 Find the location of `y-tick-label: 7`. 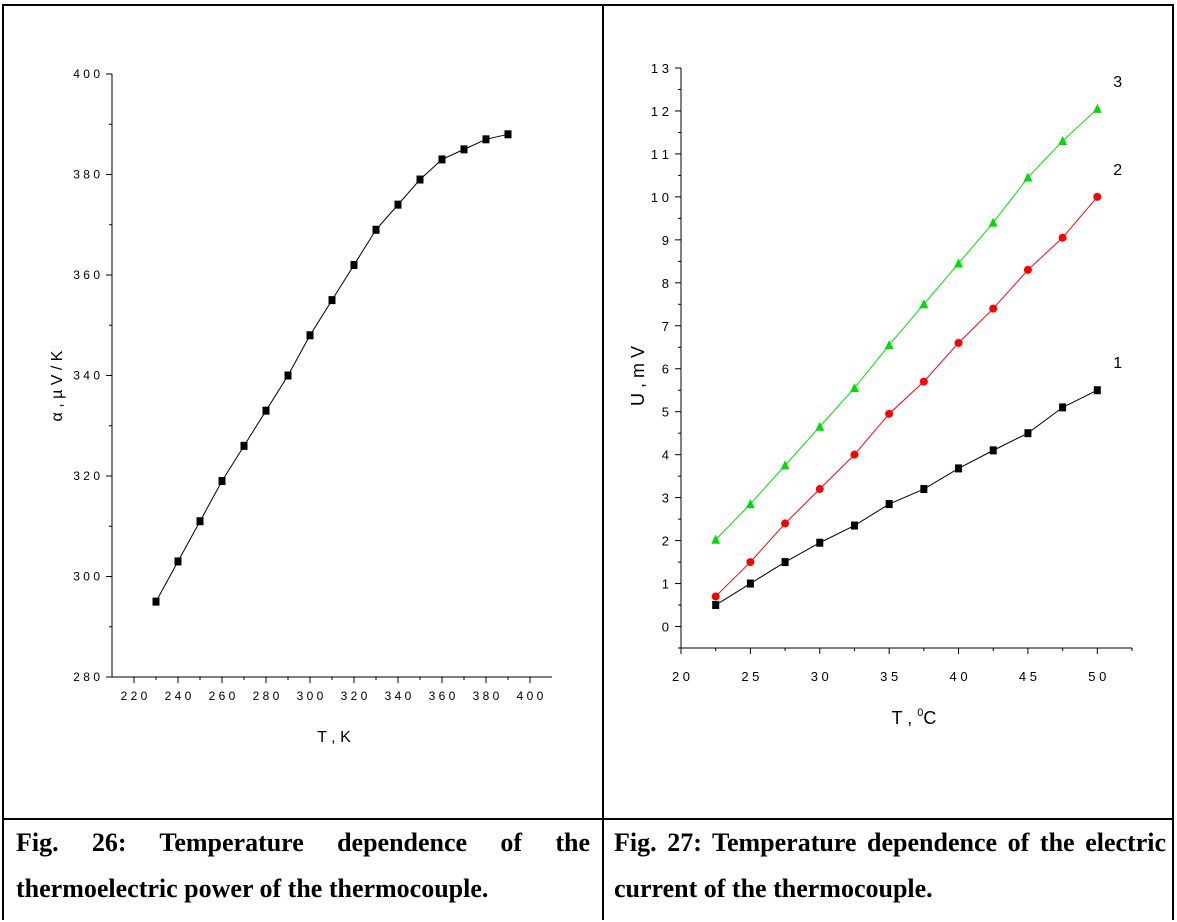

y-tick-label: 7 is located at coordinates (665, 326).